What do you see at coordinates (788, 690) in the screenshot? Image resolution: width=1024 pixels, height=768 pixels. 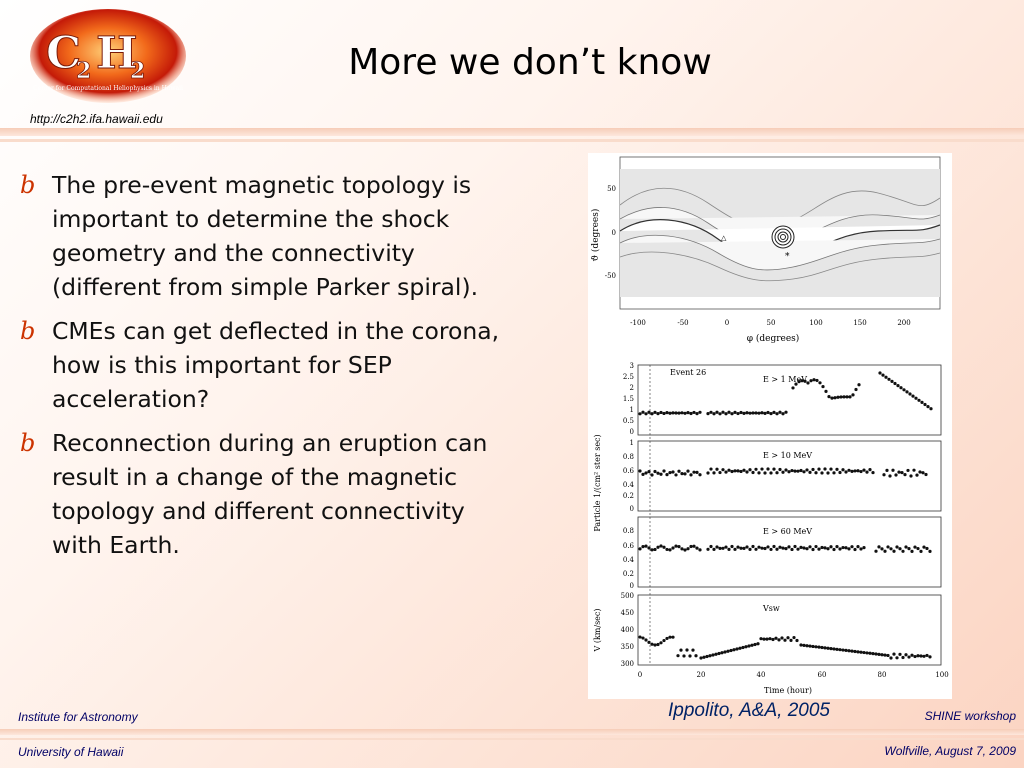 I see `time-axis-label: Time (hour)` at bounding box center [788, 690].